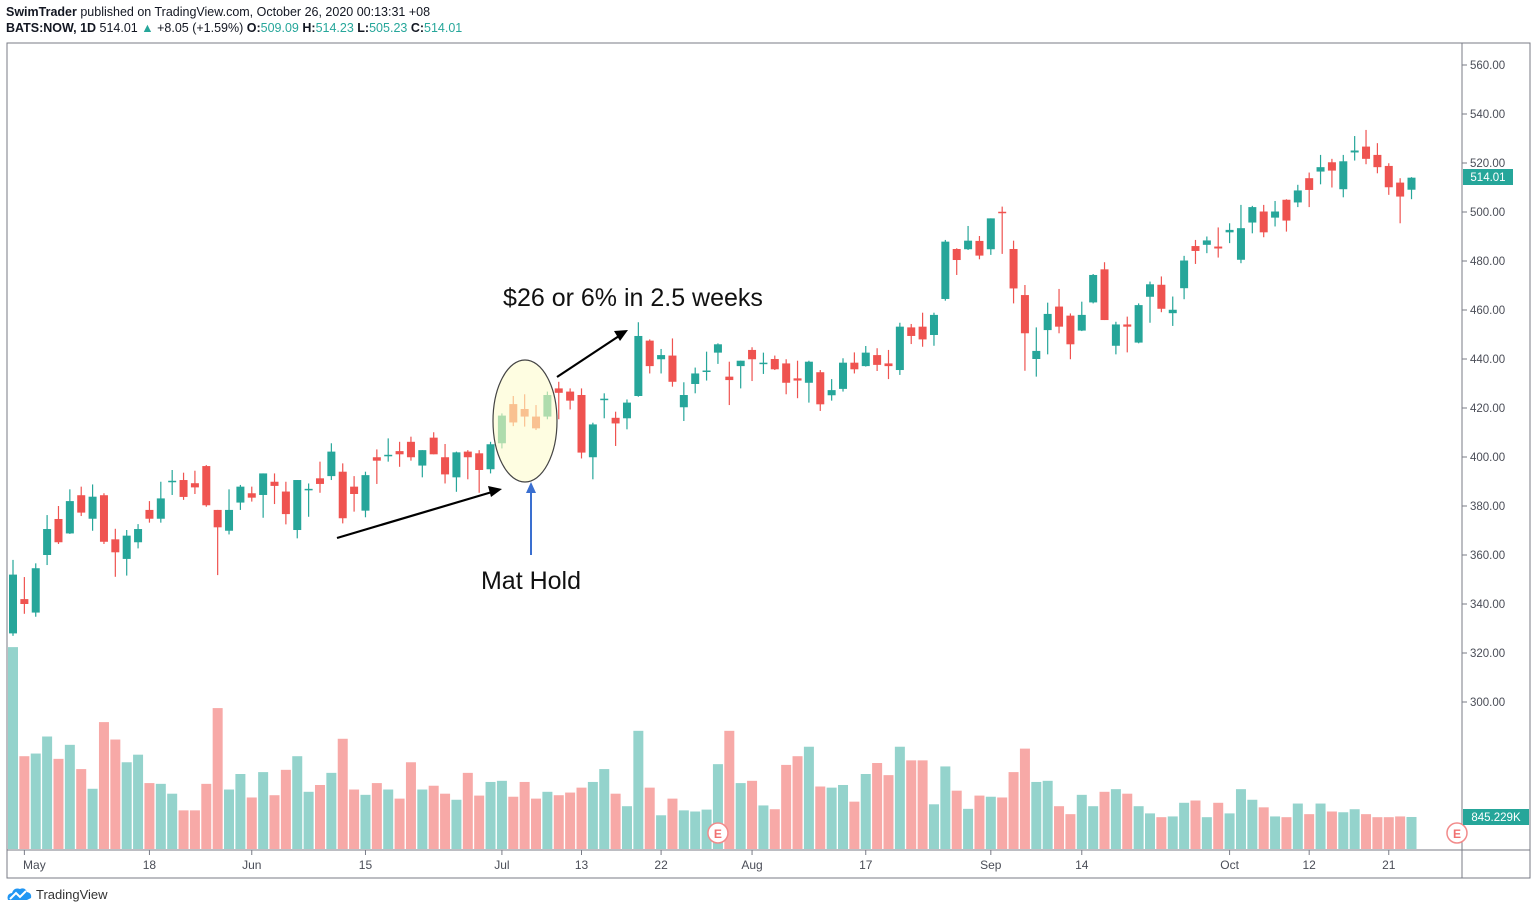 This screenshot has width=1536, height=914. I want to click on time-axis: May 18 Jun 15 Jul 13 22 Aug 17 Sep 14 Oct 12 21, so click(709, 861).